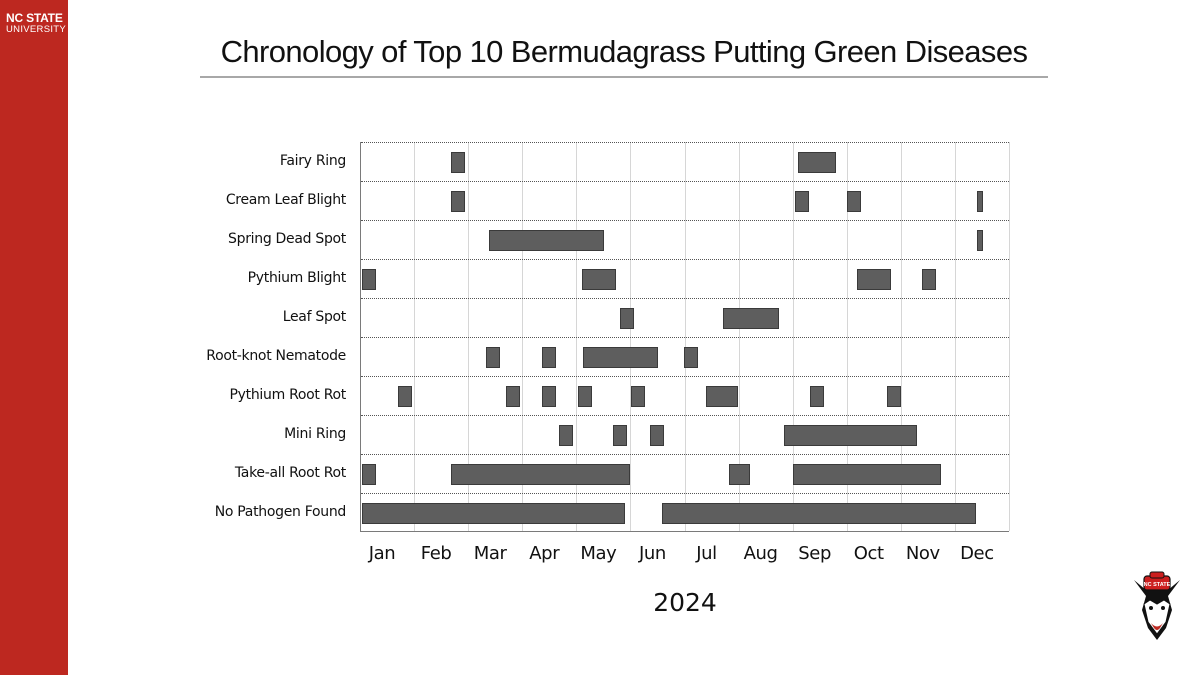  Describe the element at coordinates (977, 553) in the screenshot. I see `month-label: Dec` at that location.